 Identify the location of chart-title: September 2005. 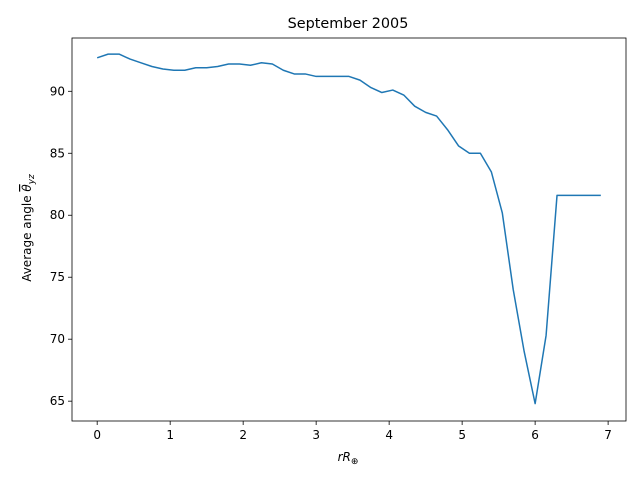
(348, 24).